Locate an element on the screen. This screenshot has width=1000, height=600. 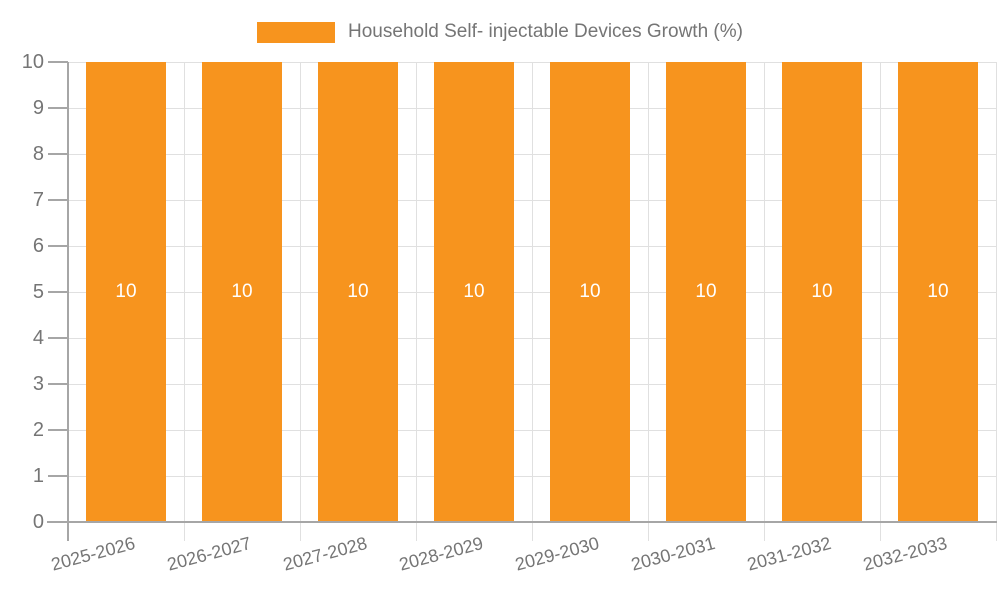
y-axis-label: 4 is located at coordinates (38, 338).